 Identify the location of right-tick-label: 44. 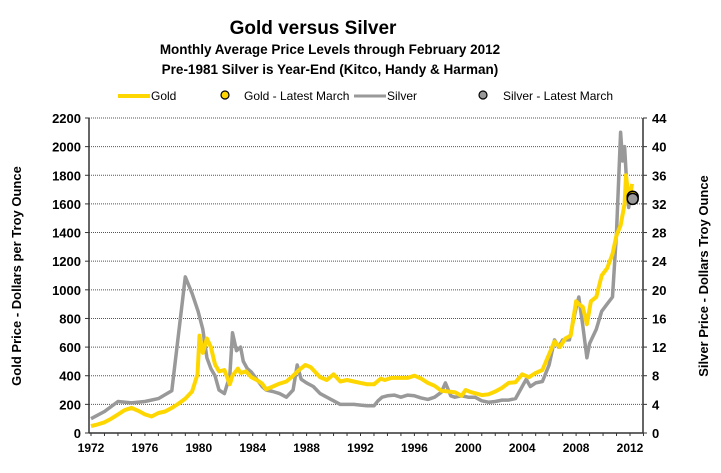
(659, 118).